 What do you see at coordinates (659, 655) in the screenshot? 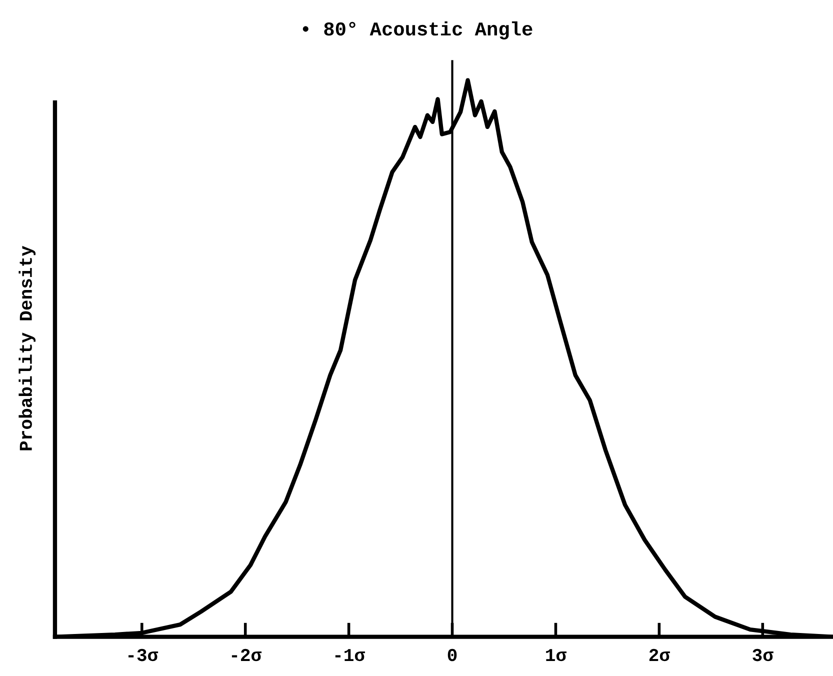
I see `x-tick-label: 2σ` at bounding box center [659, 655].